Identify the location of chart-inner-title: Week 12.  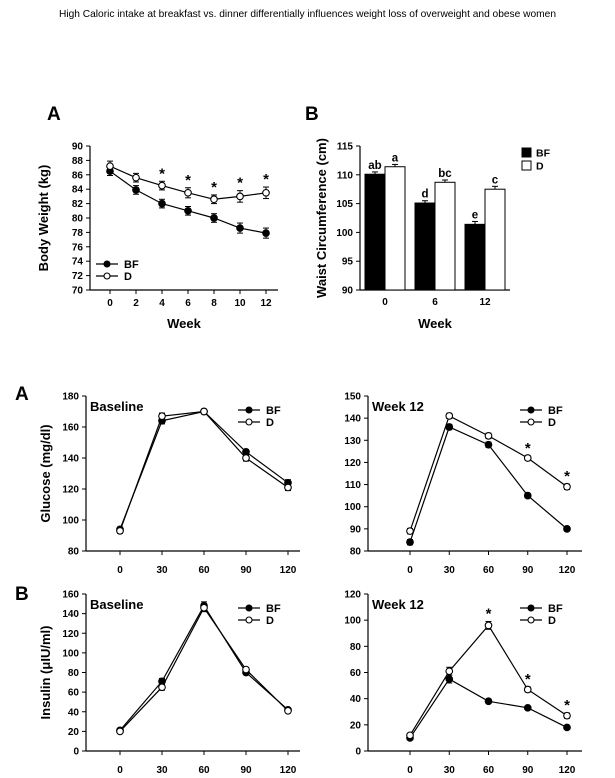
(398, 604).